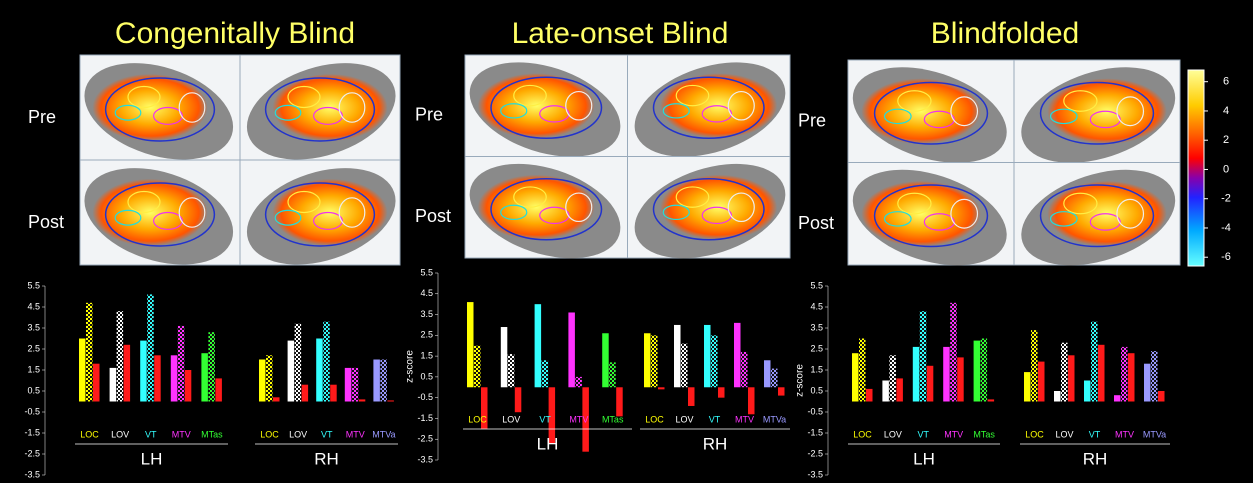 The image size is (1253, 483). I want to click on y-tick-label: 0.5, so click(426, 376).